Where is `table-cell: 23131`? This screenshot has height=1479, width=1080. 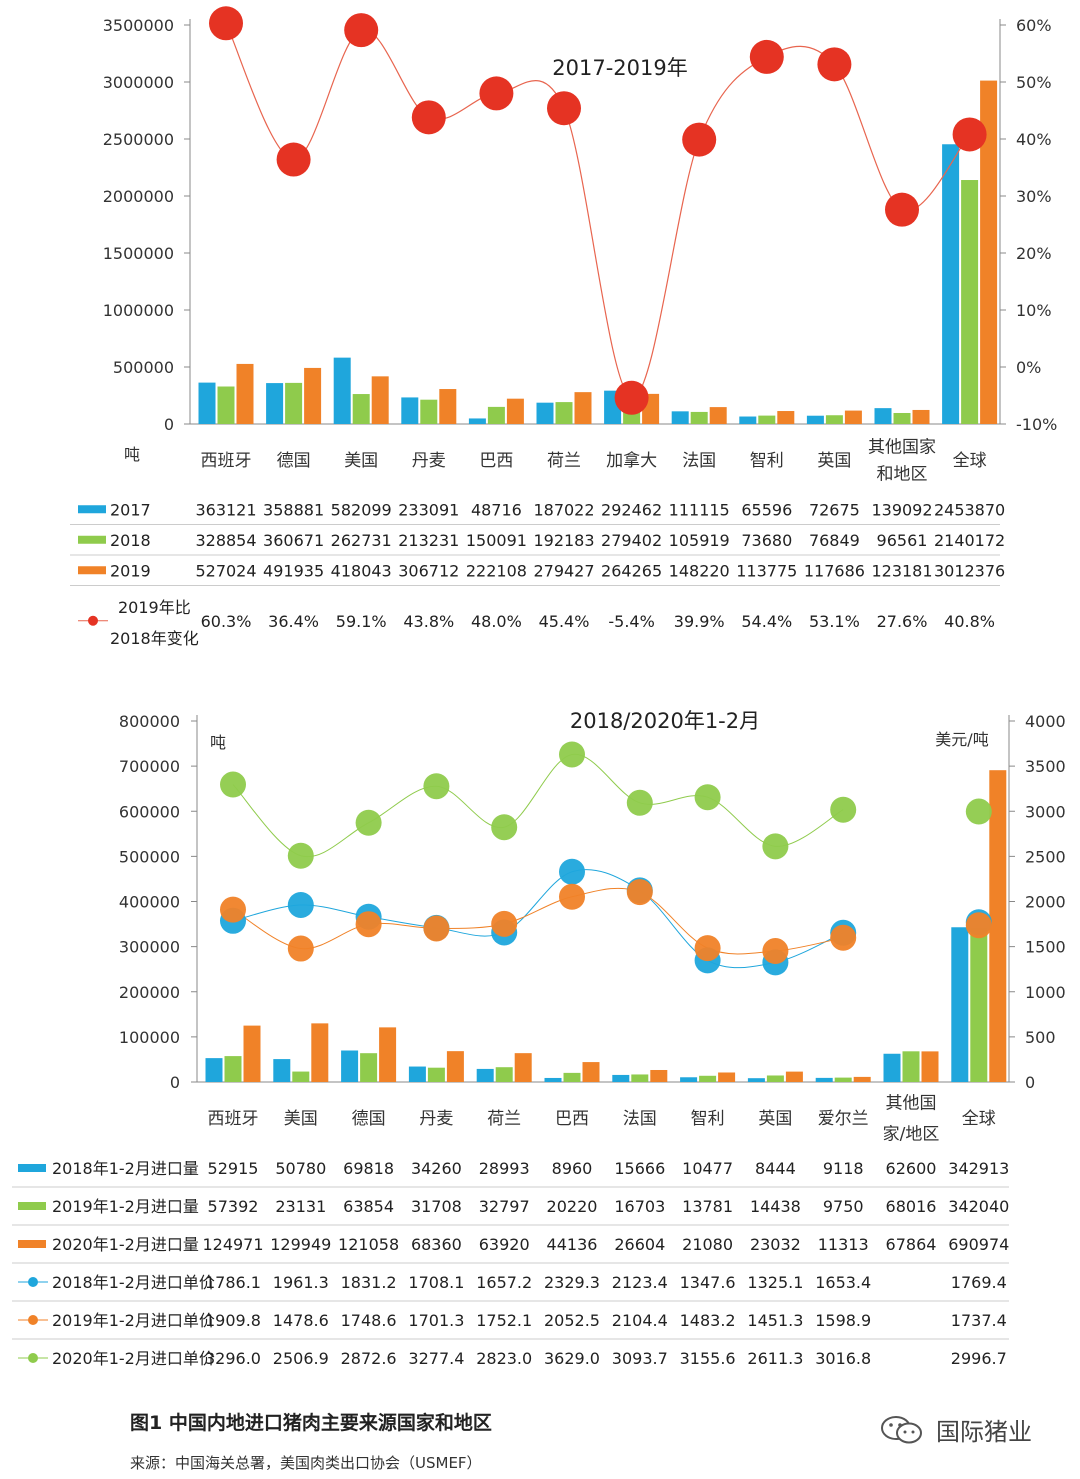
table-cell: 23131 is located at coordinates (300, 1206).